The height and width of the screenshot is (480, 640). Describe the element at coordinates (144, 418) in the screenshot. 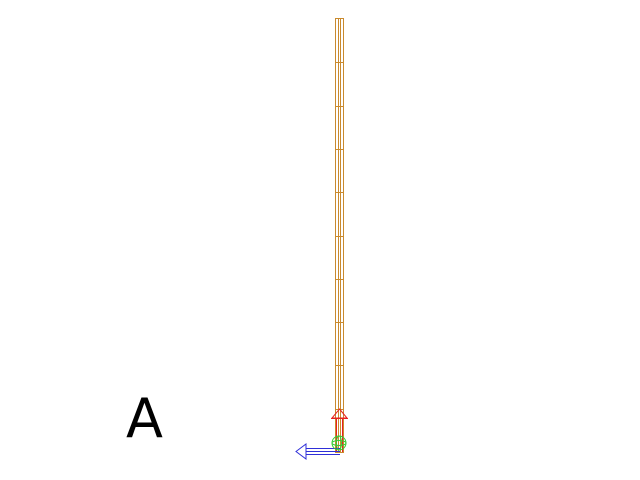

I see `panel-label: A` at that location.